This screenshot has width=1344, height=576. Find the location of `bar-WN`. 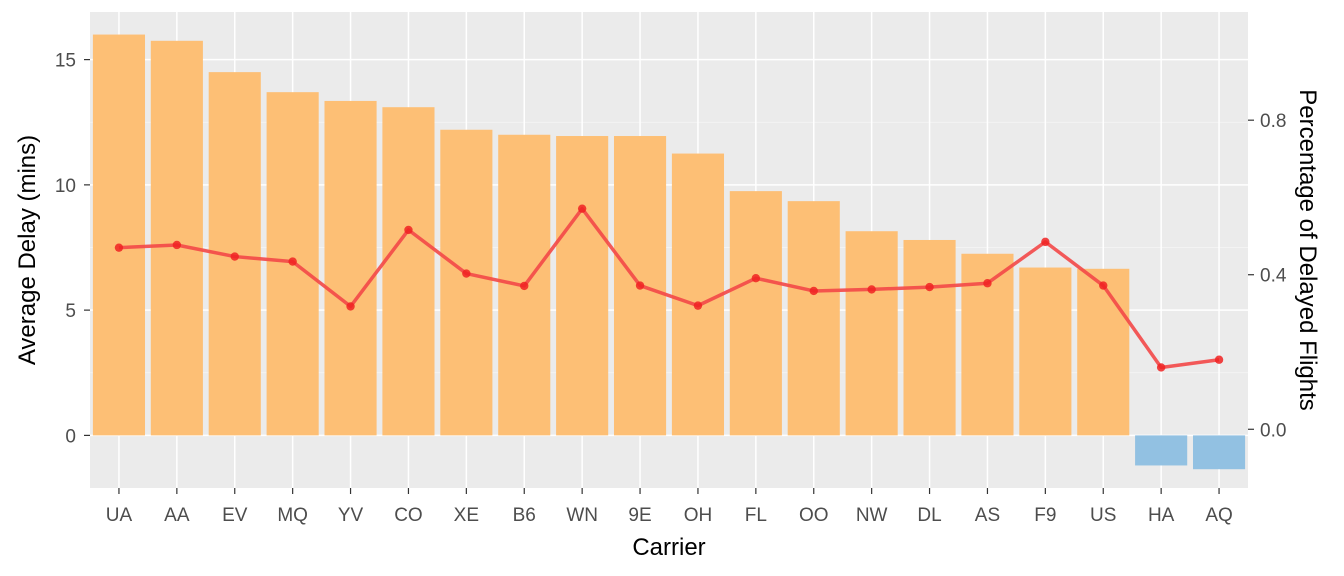

bar-WN is located at coordinates (582, 286).